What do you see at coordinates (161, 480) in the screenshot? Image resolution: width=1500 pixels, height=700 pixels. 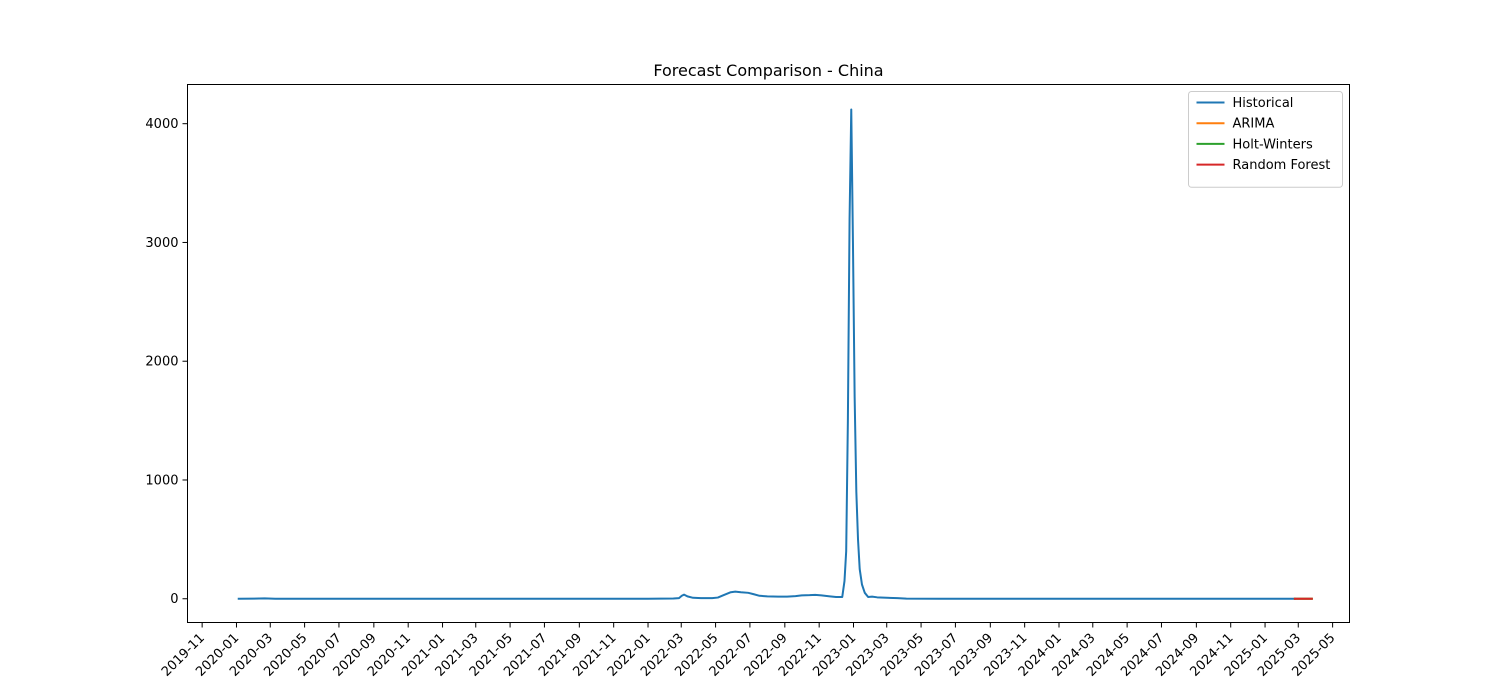 I see `y-tick-label: 1000` at bounding box center [161, 480].